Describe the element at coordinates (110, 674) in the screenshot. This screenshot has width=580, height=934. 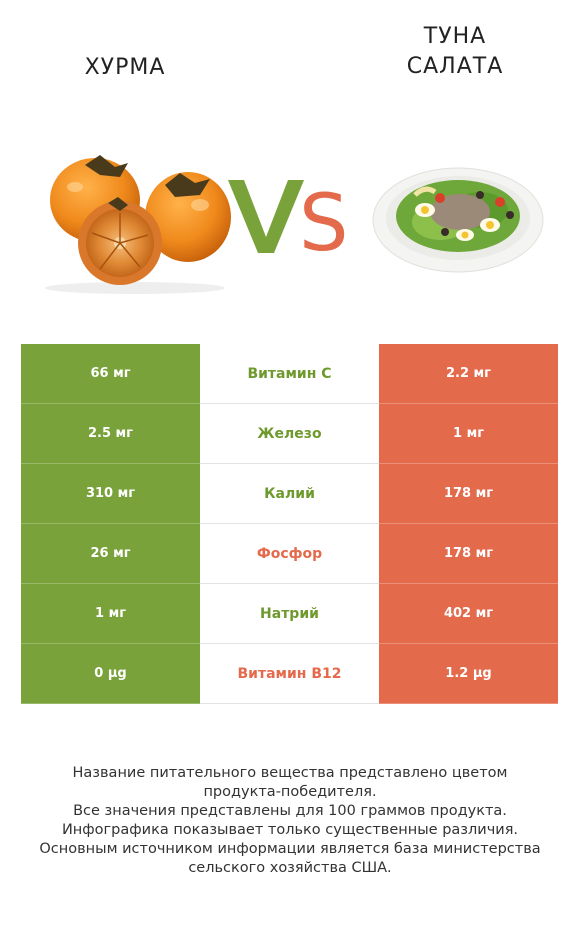
I see `left-value: 0 µg` at that location.